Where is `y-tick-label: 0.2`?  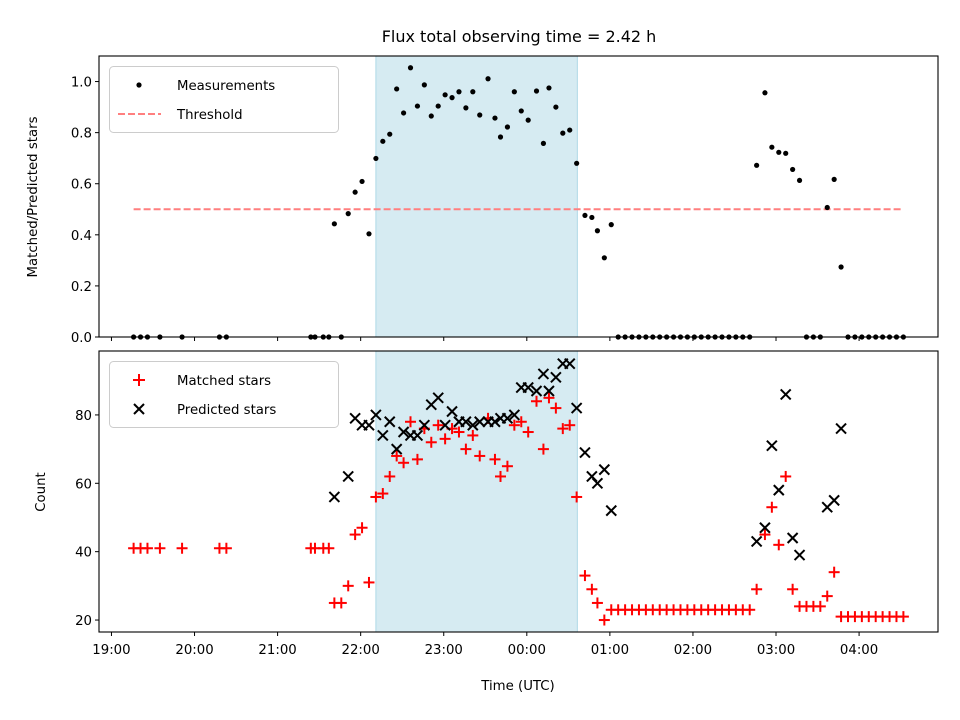 y-tick-label: 0.2 is located at coordinates (81, 287).